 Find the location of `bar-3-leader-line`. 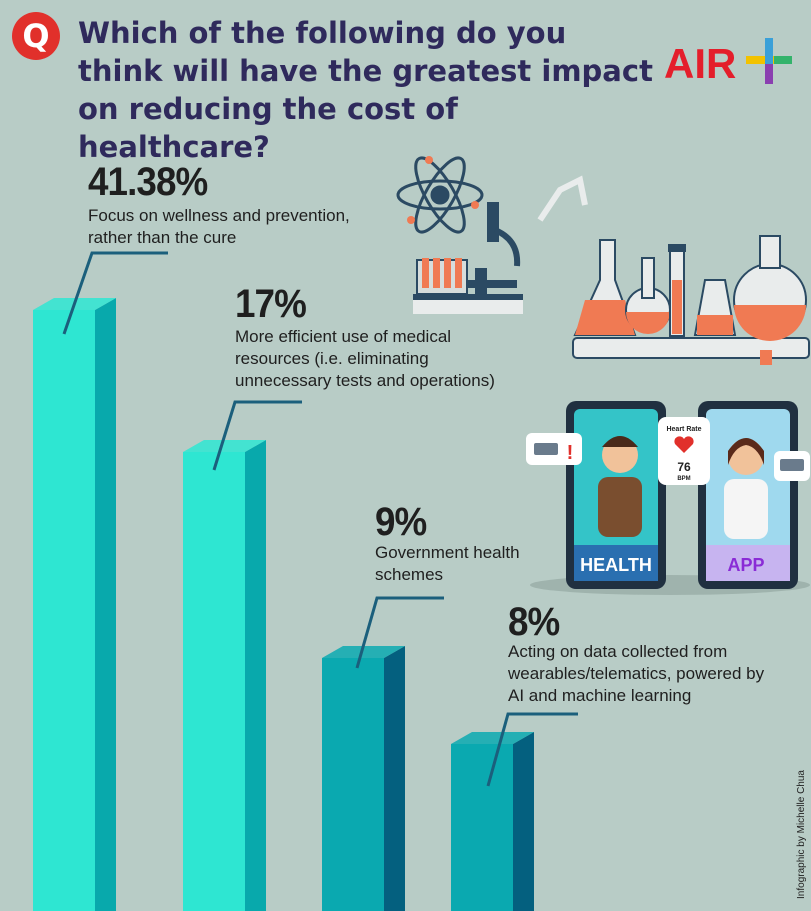

bar-3-leader-line is located at coordinates (399, 632).